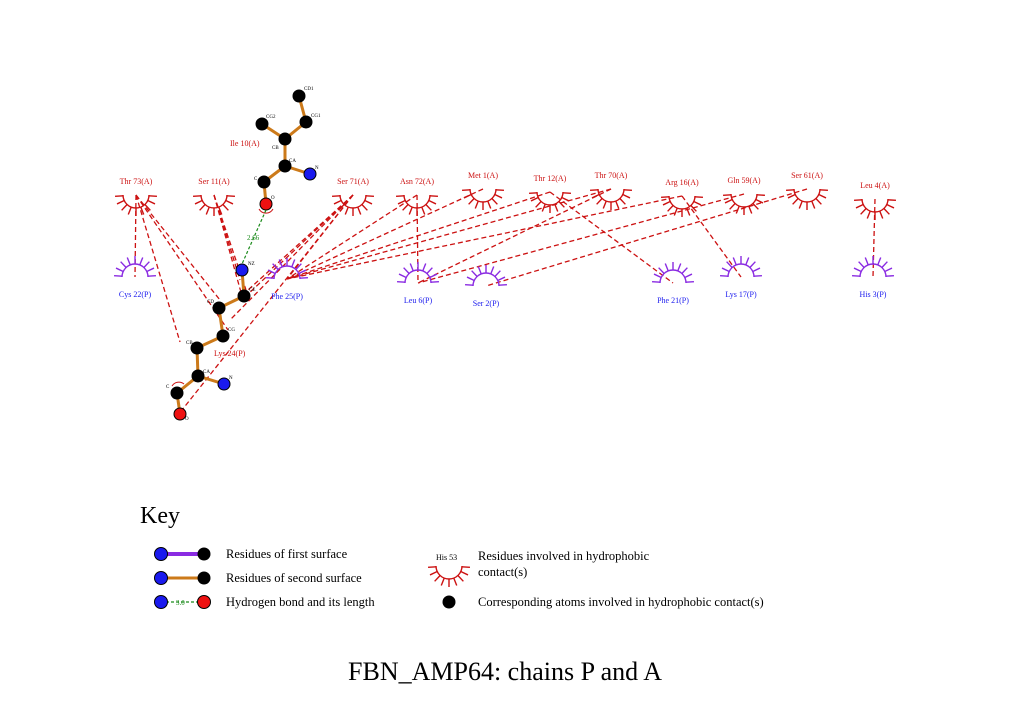 This screenshot has height=720, width=1010. I want to click on key-hbond-length: 3.0, so click(180, 603).